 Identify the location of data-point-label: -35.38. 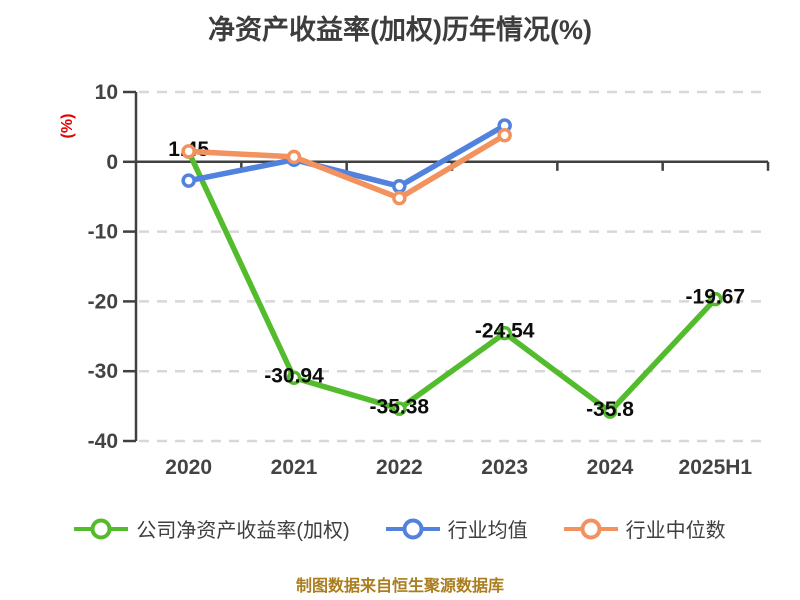
(400, 406).